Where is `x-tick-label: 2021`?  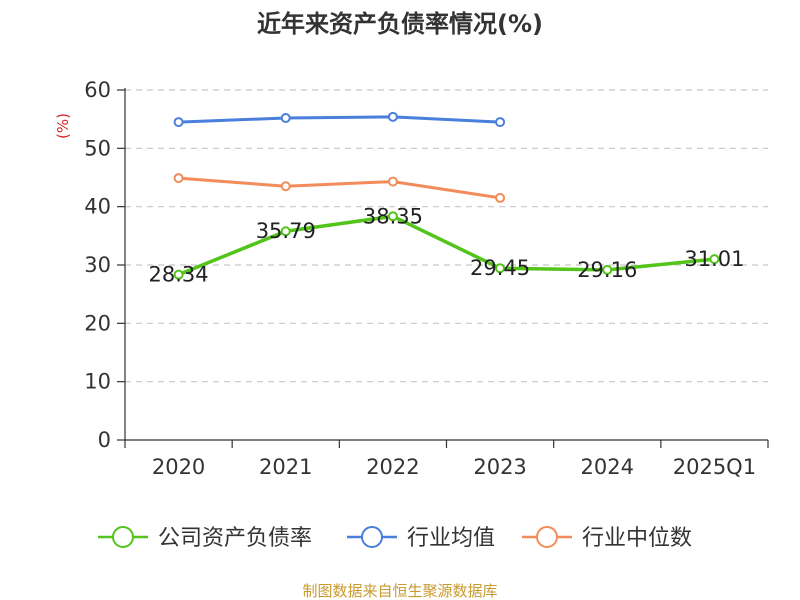 x-tick-label: 2021 is located at coordinates (285, 467).